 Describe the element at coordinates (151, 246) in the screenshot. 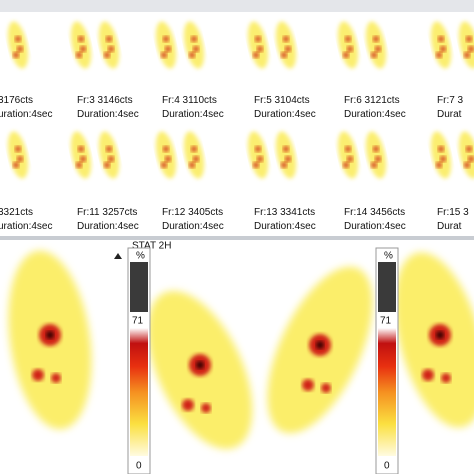

I see `panel-title: STAT 2H` at that location.